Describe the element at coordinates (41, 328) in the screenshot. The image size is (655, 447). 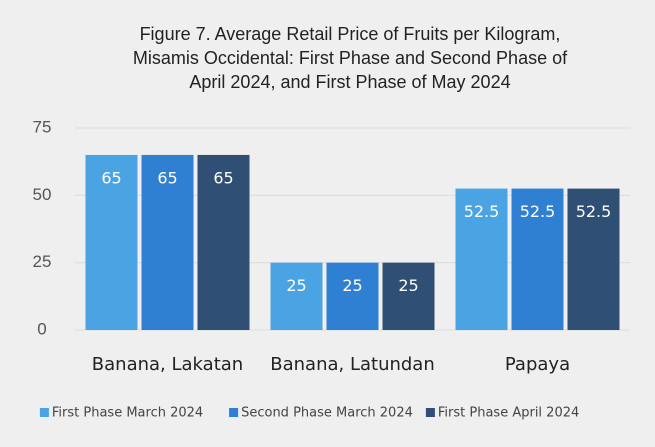
I see `y-tick-label: 0` at that location.